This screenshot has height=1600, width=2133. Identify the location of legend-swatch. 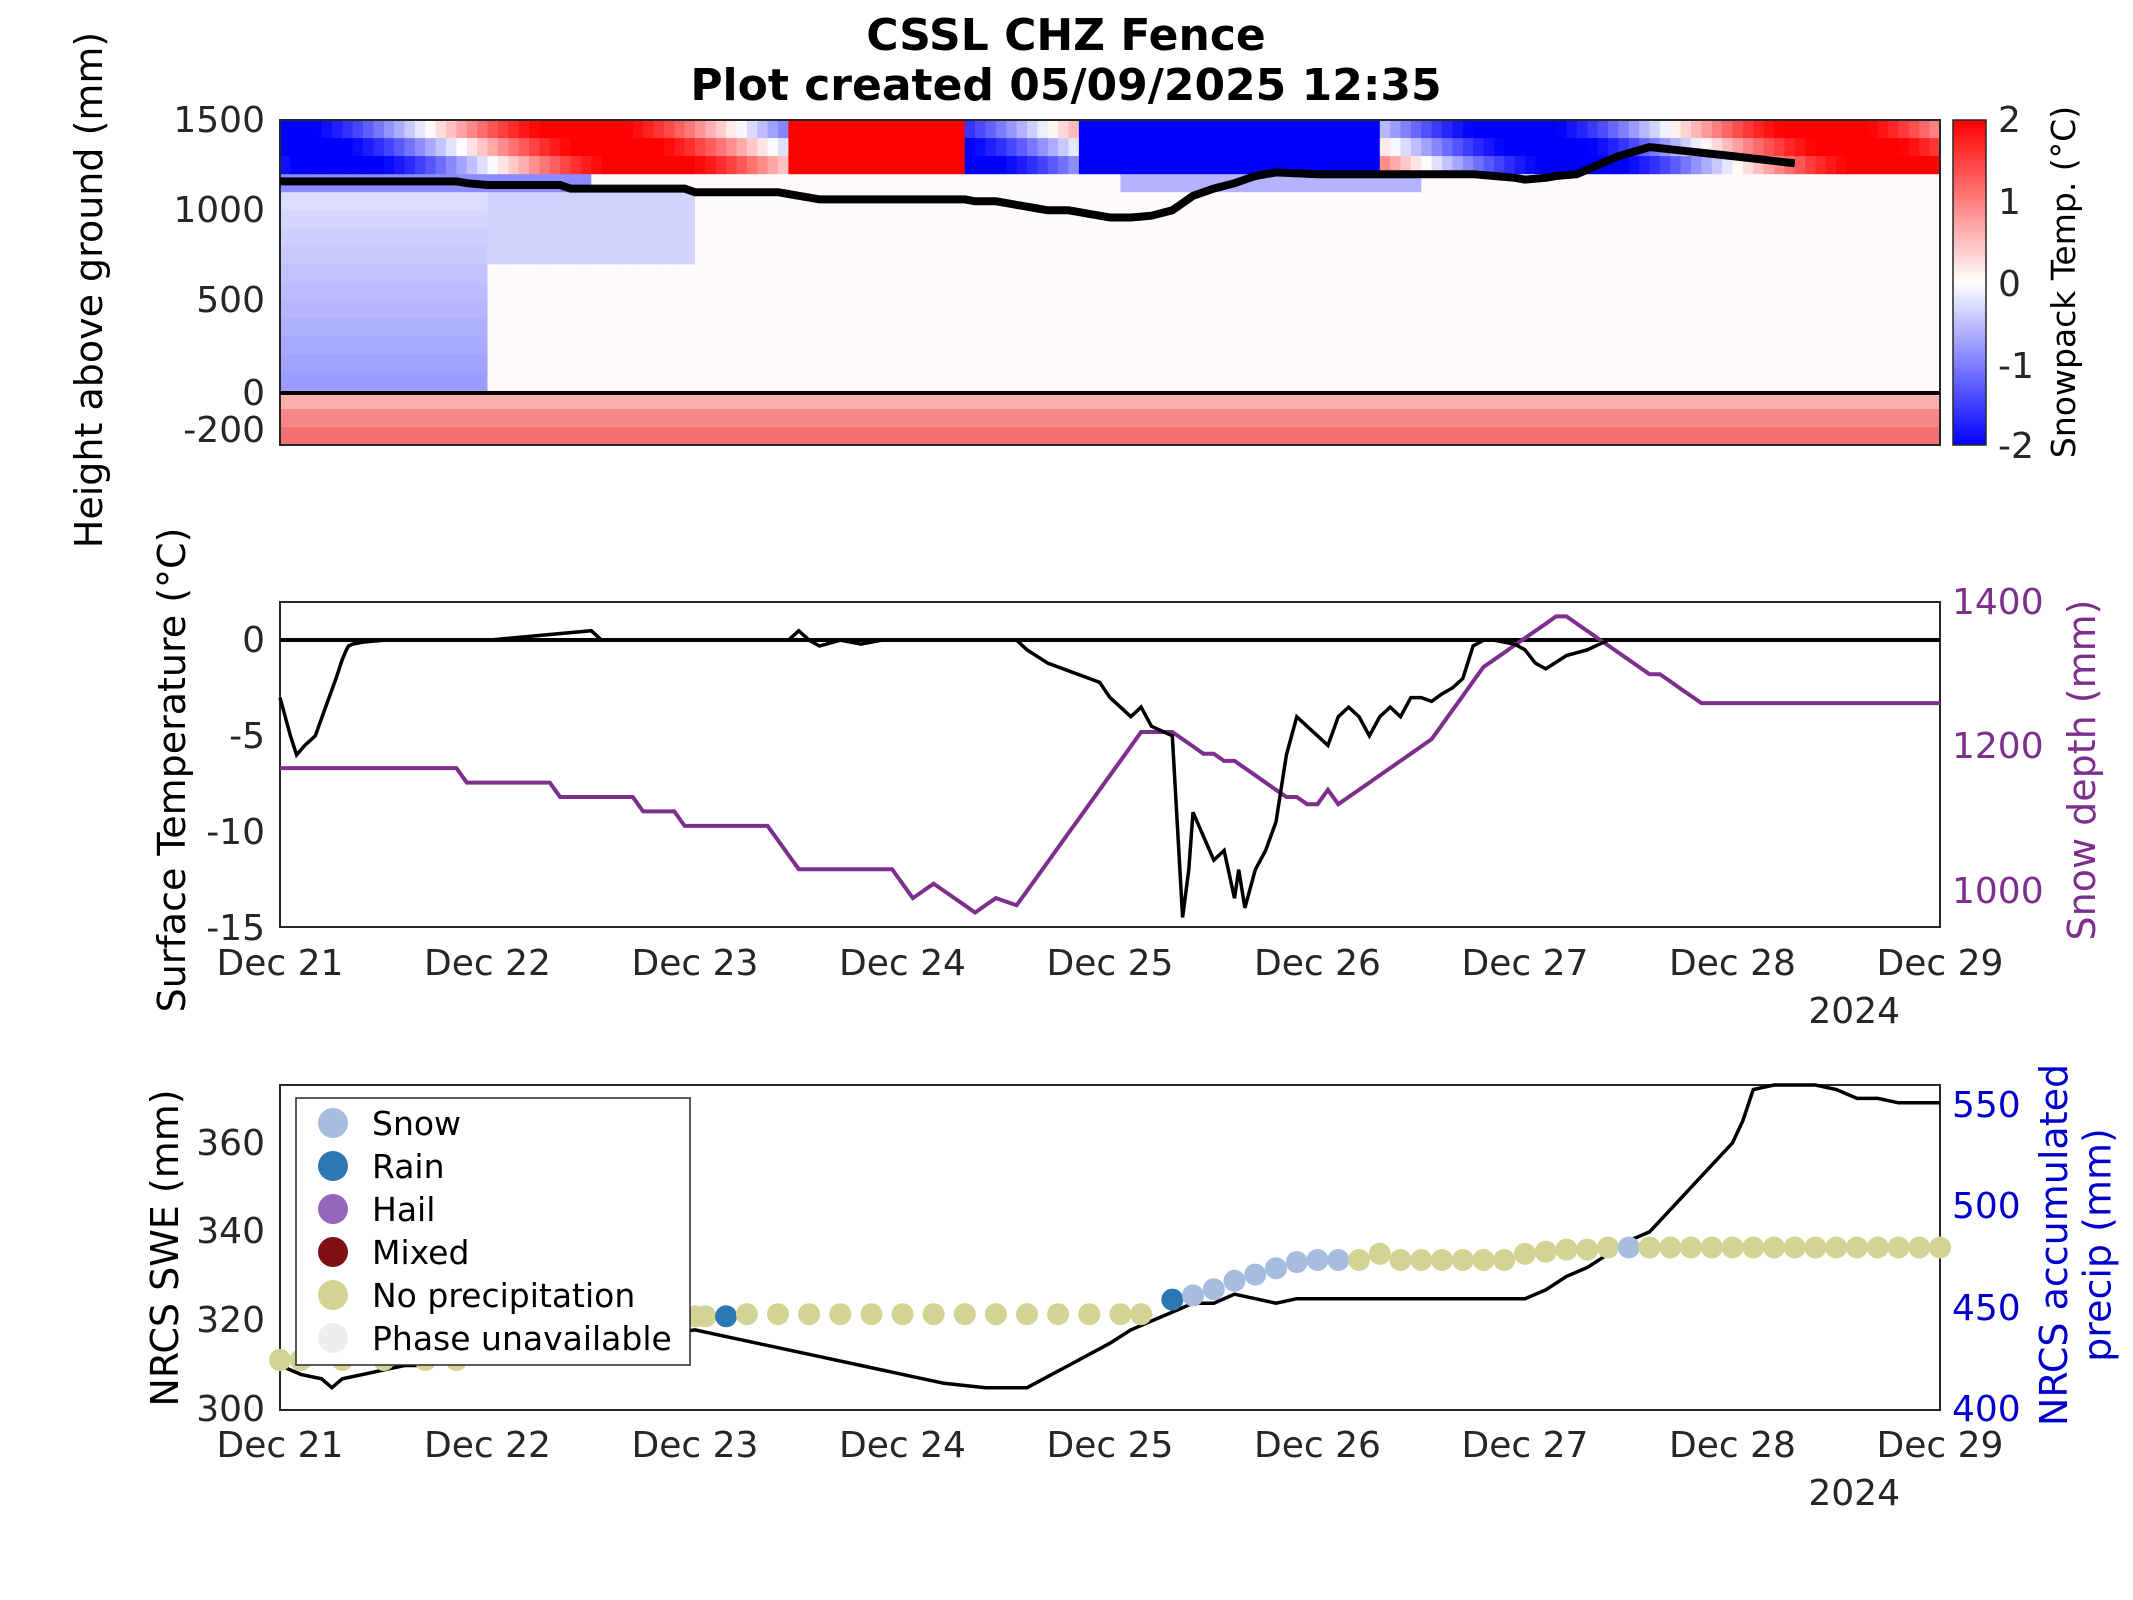
(333, 1338).